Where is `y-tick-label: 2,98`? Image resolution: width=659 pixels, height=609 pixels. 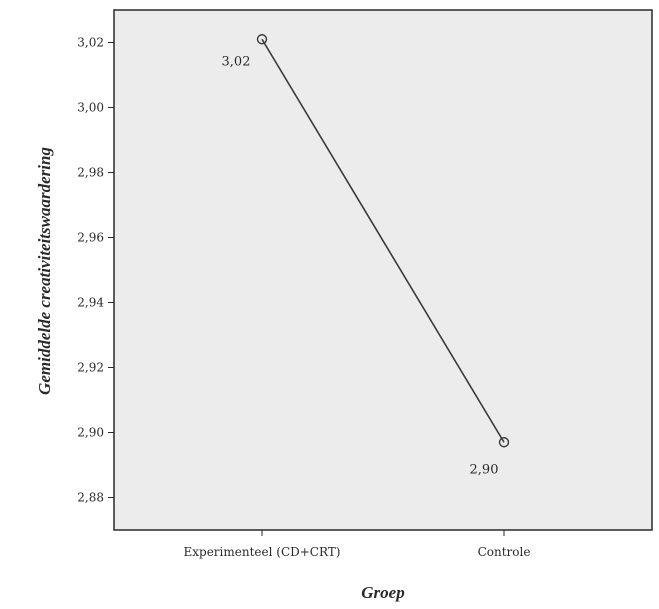
y-tick-label: 2,98 is located at coordinates (90, 173).